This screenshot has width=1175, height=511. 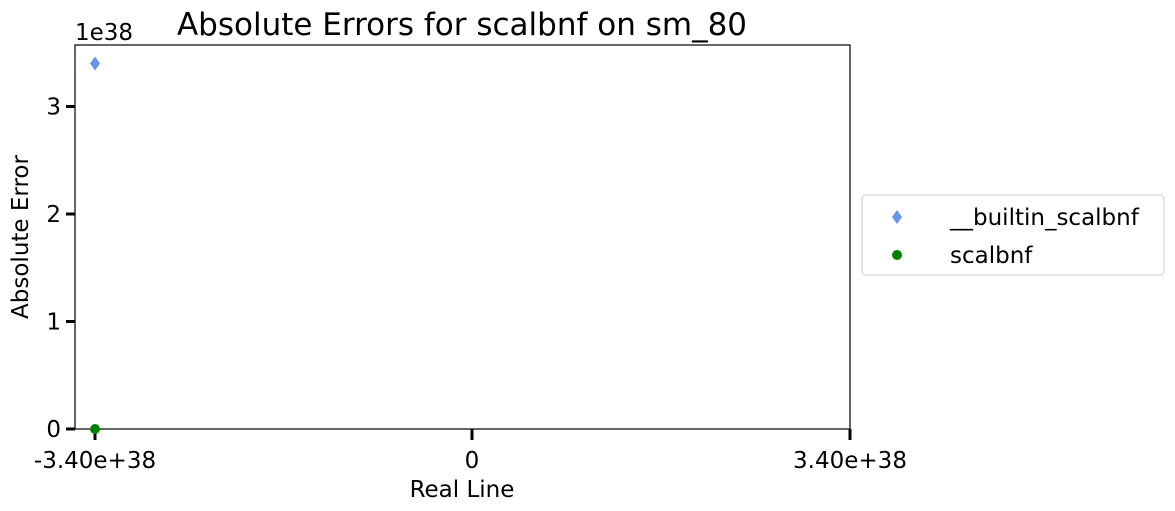 What do you see at coordinates (95, 63) in the screenshot?
I see `point-builtinscalbnf` at bounding box center [95, 63].